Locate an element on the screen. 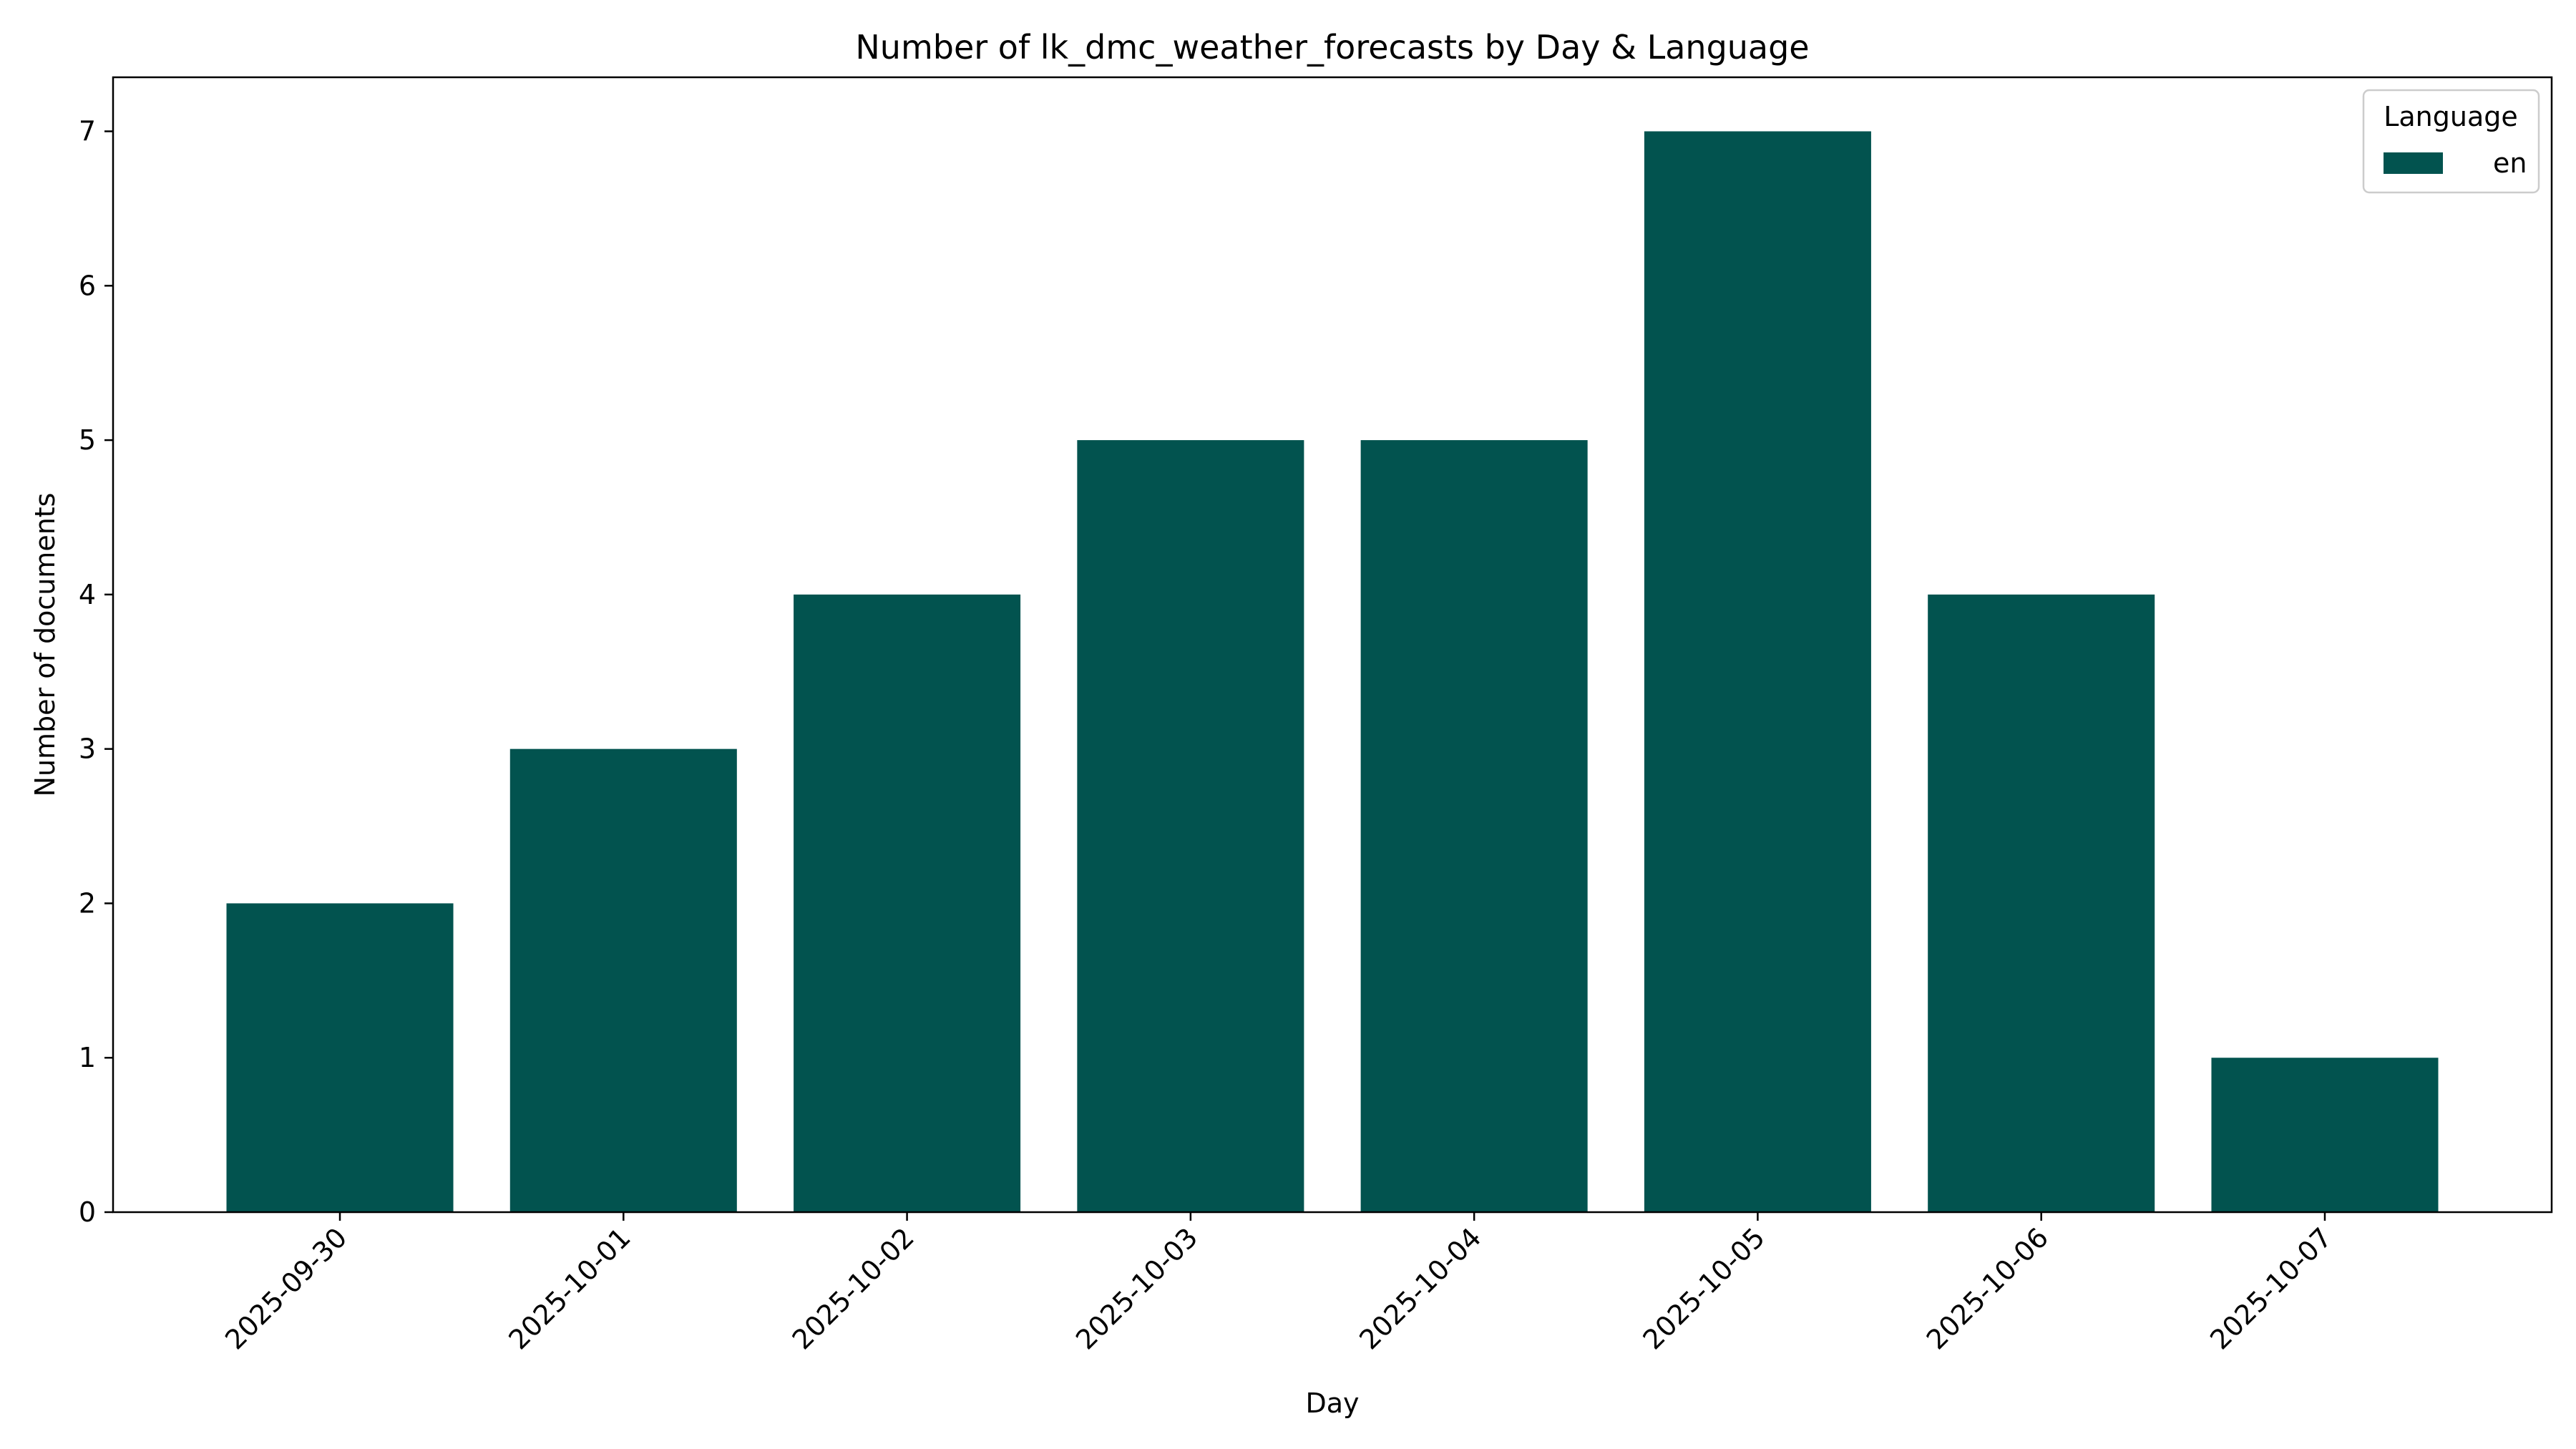 This screenshot has height=1449, width=2576. y-tick-label: 6 is located at coordinates (87, 285).